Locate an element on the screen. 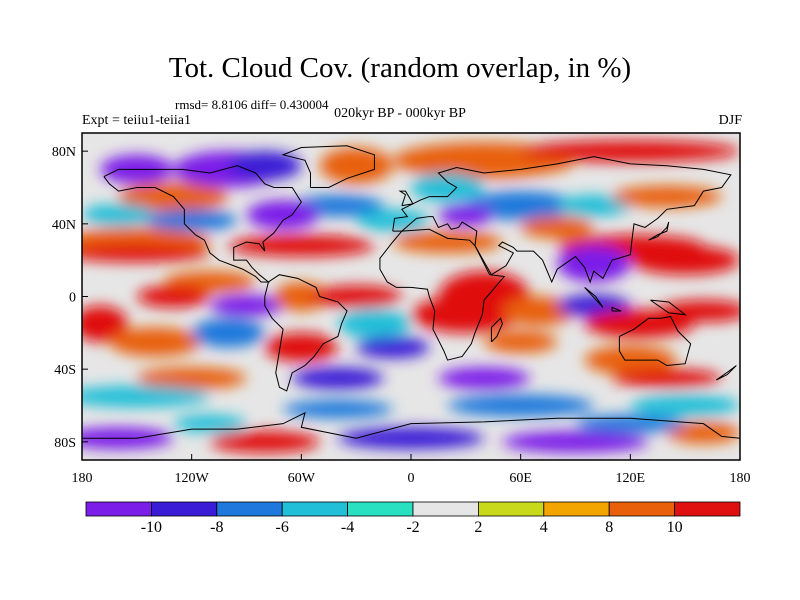 Image resolution: width=800 pixels, height=600 pixels. lon-tick-label: 120W is located at coordinates (192, 478).